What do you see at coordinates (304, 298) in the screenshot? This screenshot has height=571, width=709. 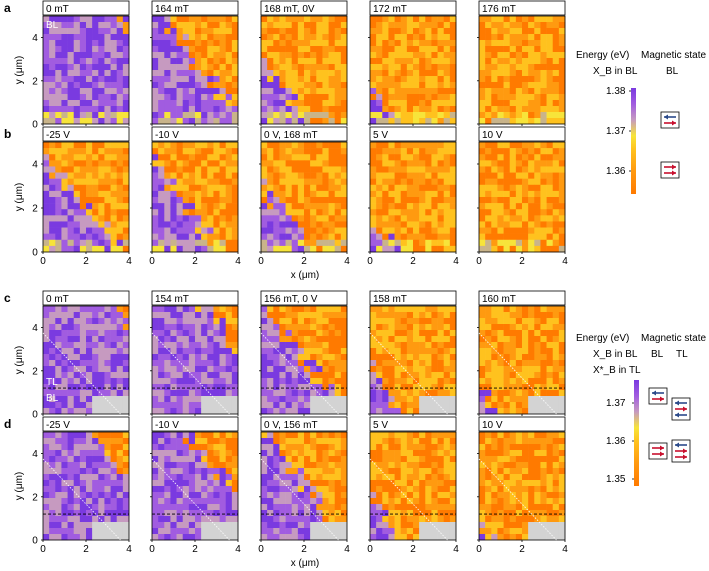 I see `frame-label-box` at bounding box center [304, 298].